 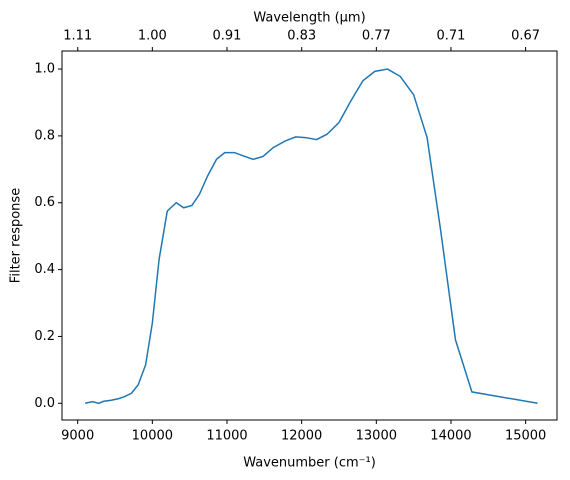 What do you see at coordinates (77, 36) in the screenshot?
I see `x2-tick-label: 1.11` at bounding box center [77, 36].